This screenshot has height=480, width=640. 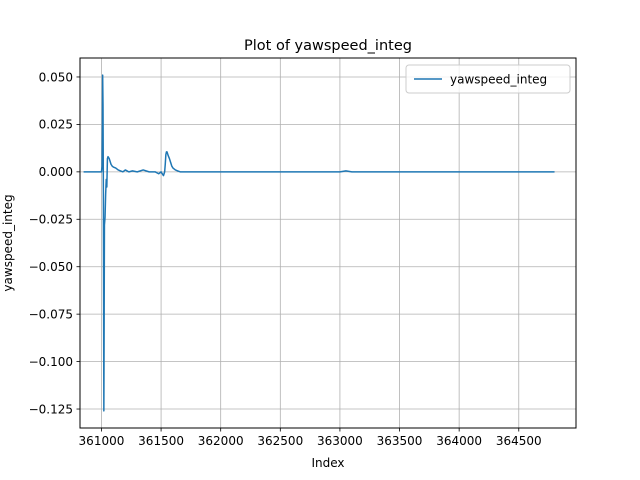 I want to click on x-tick-label: 361500, so click(x=161, y=441).